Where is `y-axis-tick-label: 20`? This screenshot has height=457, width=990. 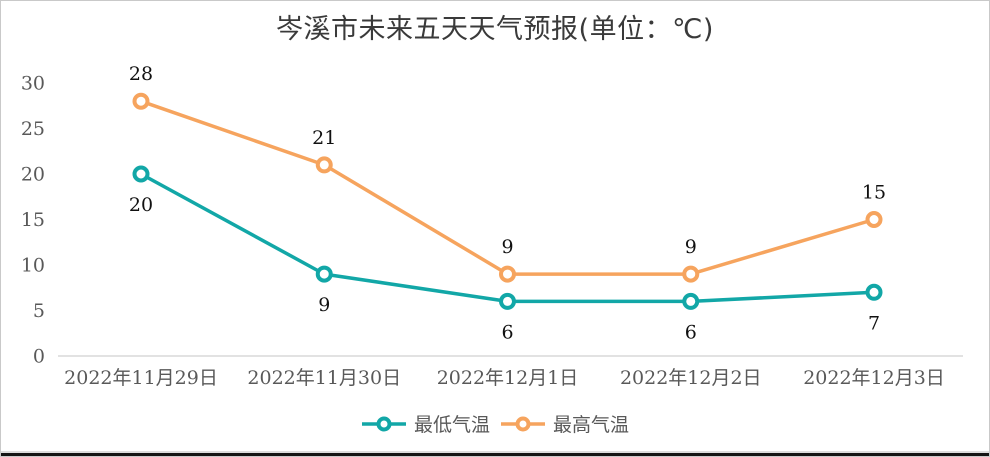
y-axis-tick-label: 20 is located at coordinates (33, 175).